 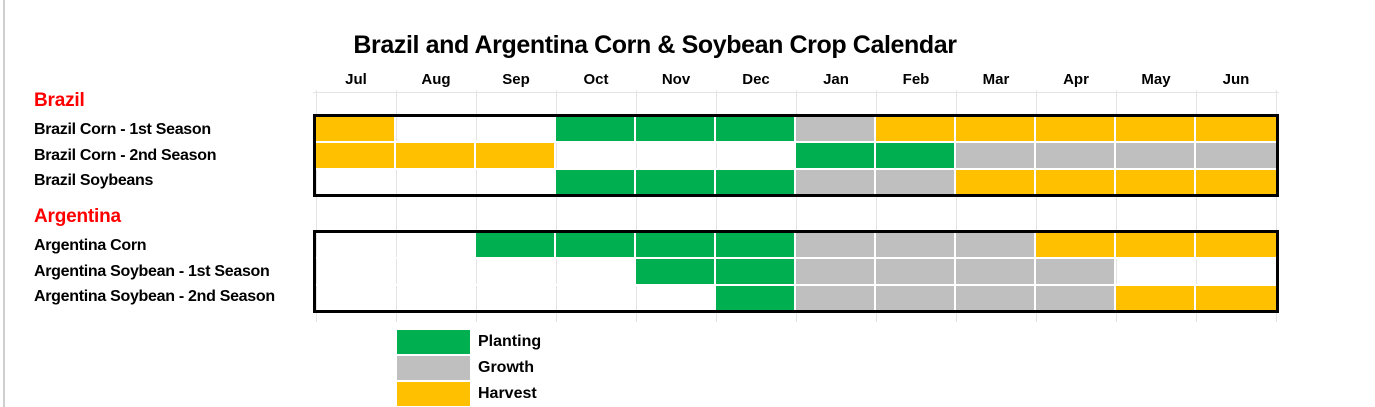 What do you see at coordinates (433, 342) in the screenshot?
I see `legend-swatch-planting` at bounding box center [433, 342].